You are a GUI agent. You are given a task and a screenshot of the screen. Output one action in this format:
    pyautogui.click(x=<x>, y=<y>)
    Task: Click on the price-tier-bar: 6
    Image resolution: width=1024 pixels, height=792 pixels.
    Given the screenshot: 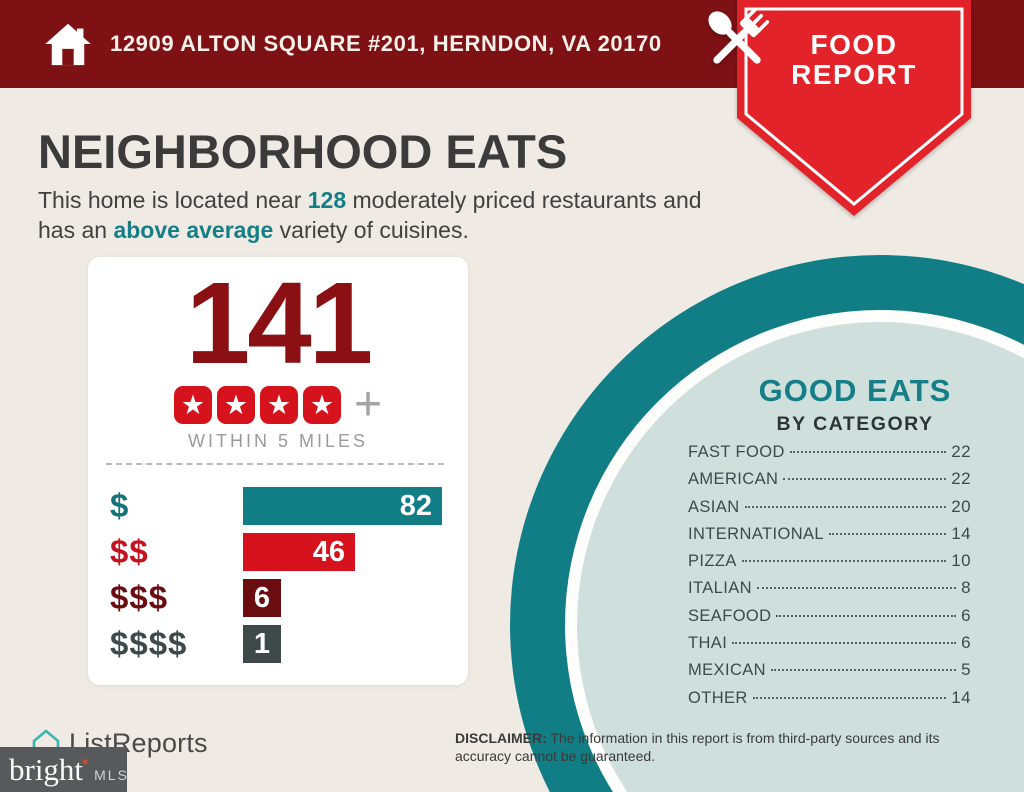 What is the action you would take?
    pyautogui.click(x=262, y=598)
    